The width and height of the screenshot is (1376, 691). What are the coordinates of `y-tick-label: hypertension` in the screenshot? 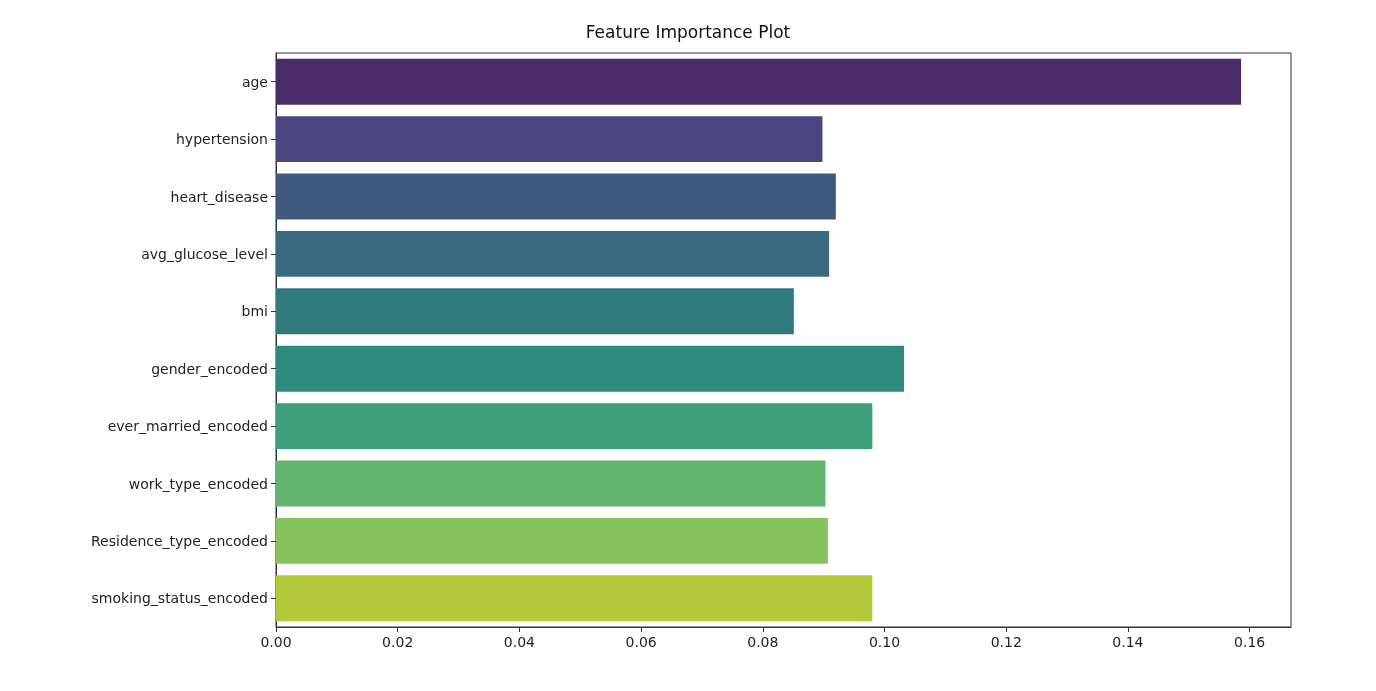 It's located at (221, 139).